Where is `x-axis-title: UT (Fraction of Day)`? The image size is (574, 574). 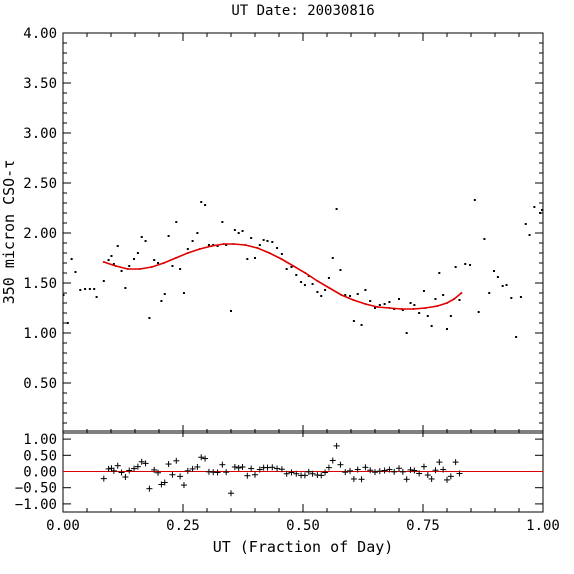 x-axis-title: UT (Fraction of Day) is located at coordinates (303, 547).